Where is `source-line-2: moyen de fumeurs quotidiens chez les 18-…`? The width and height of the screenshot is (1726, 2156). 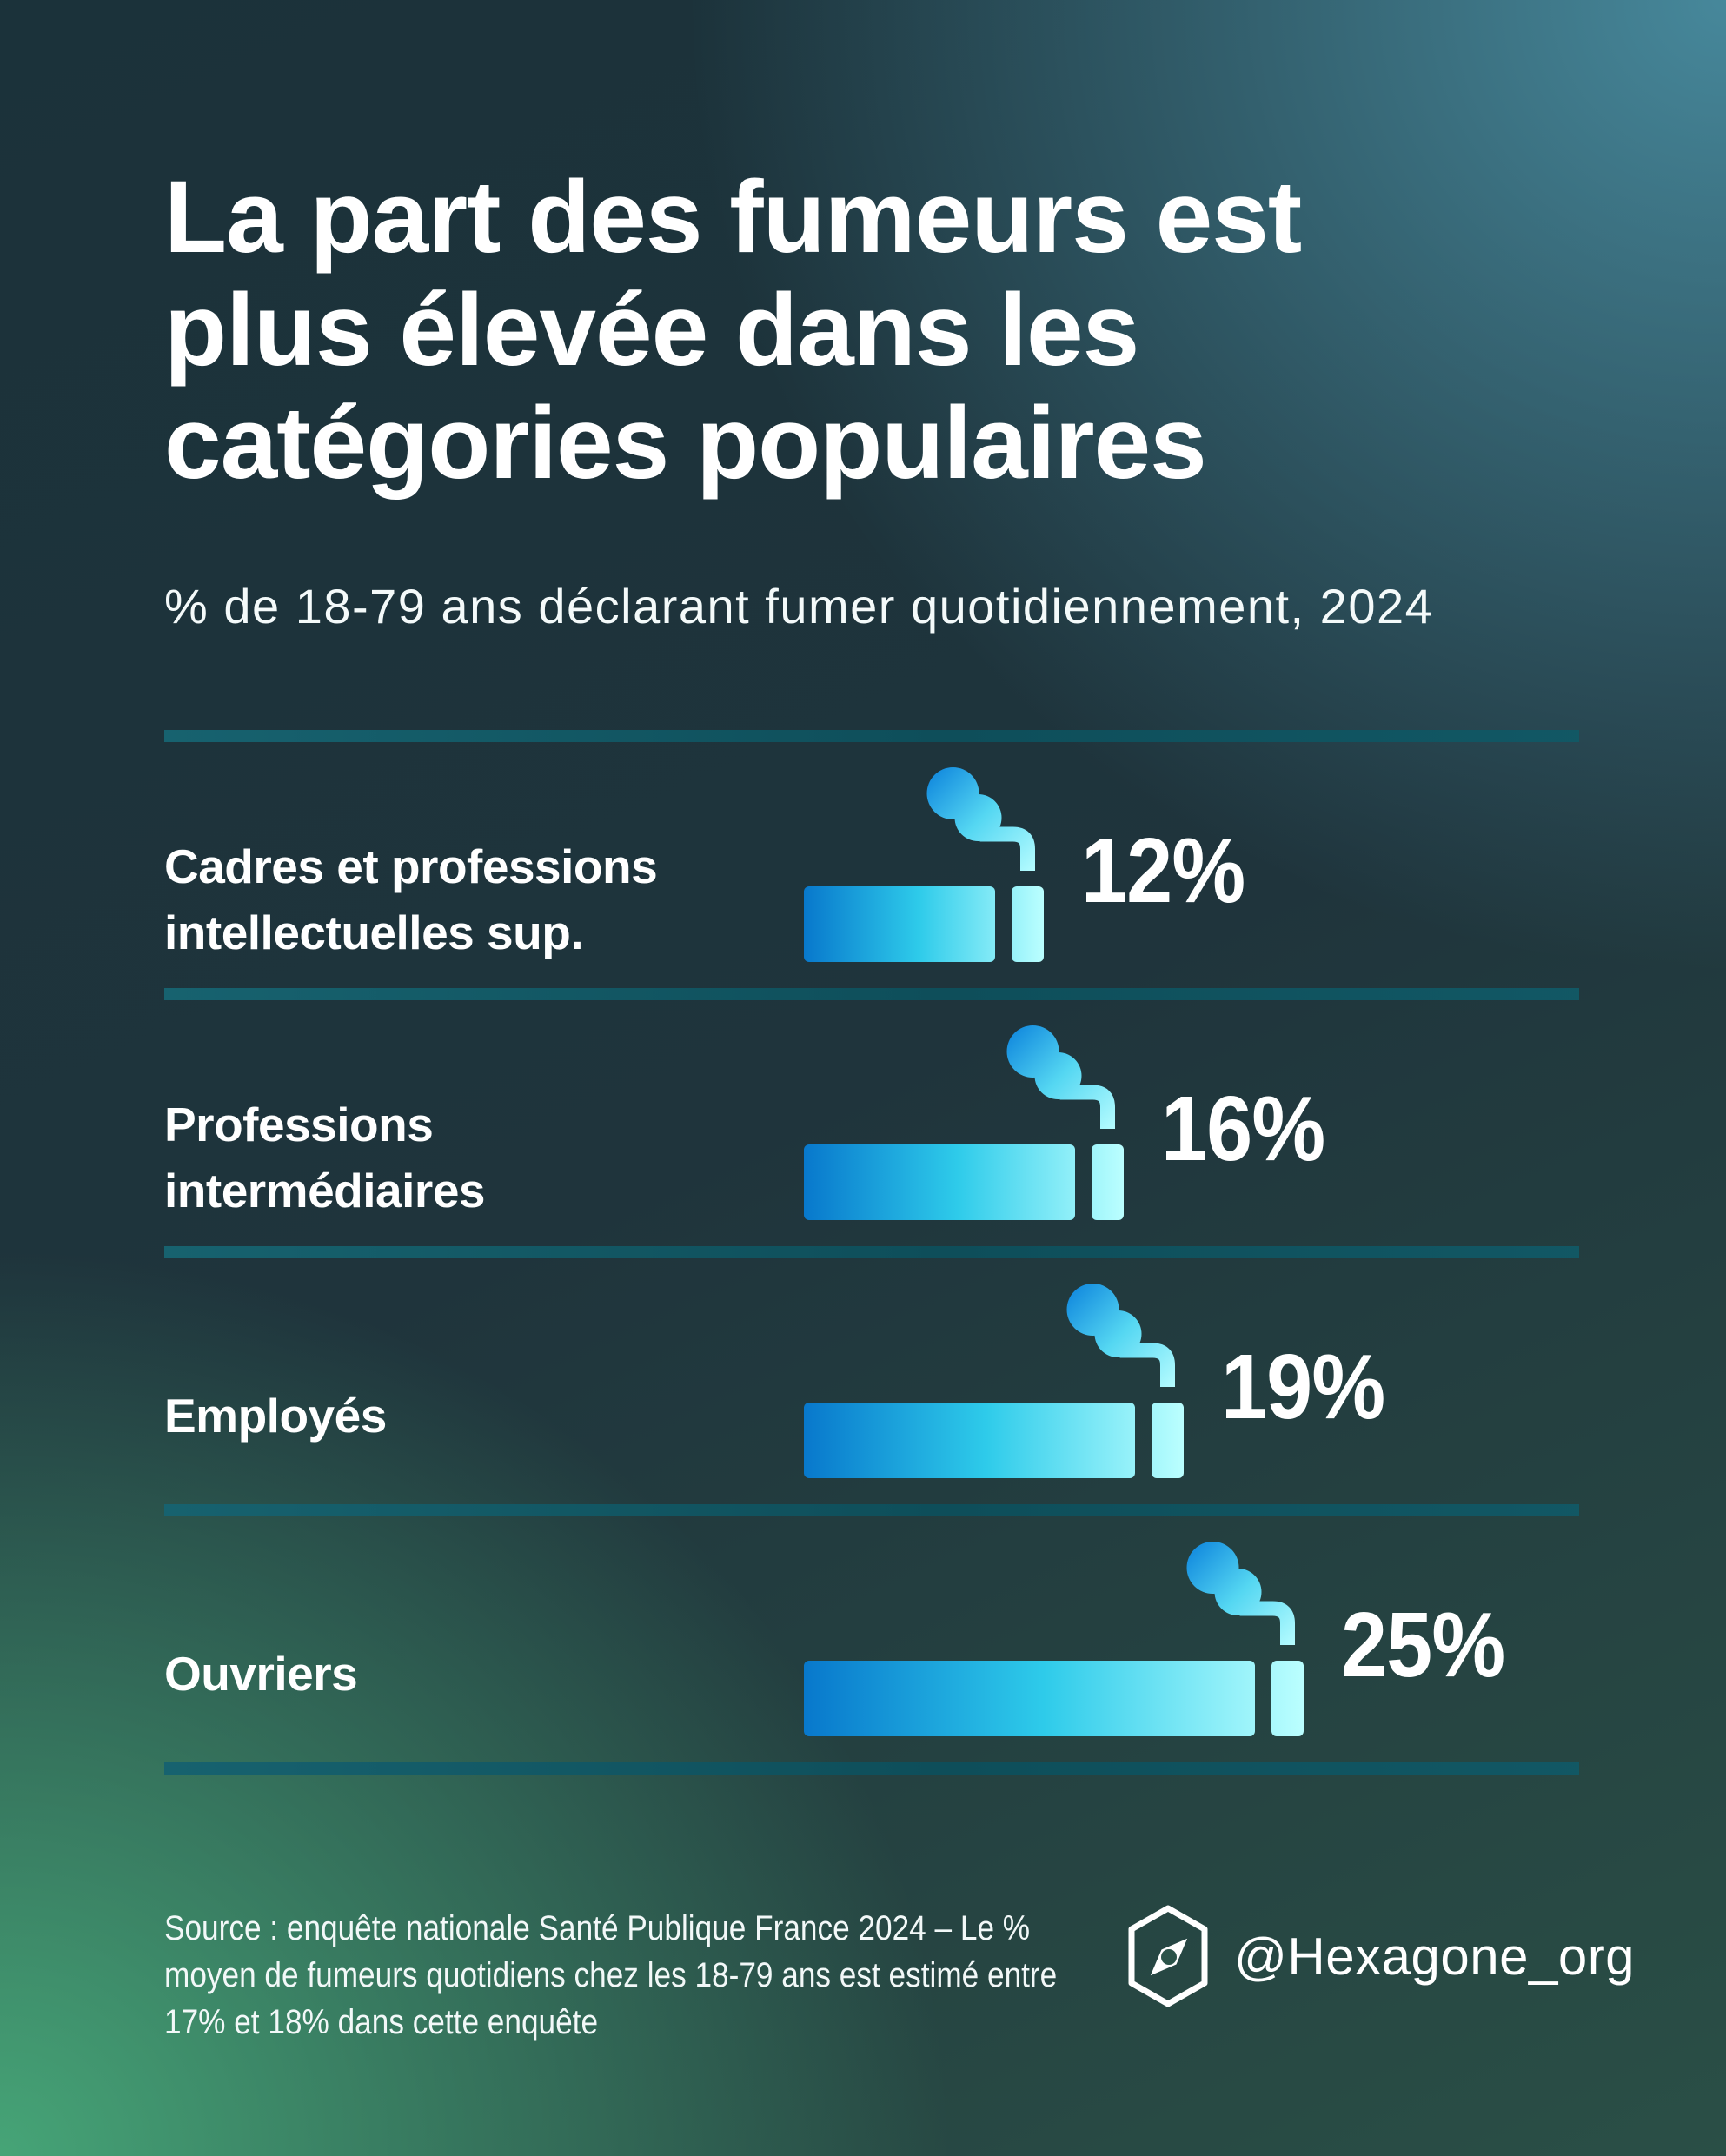
source-line-2: moyen de fumeurs quotidiens chez les 18-… is located at coordinates (611, 1975).